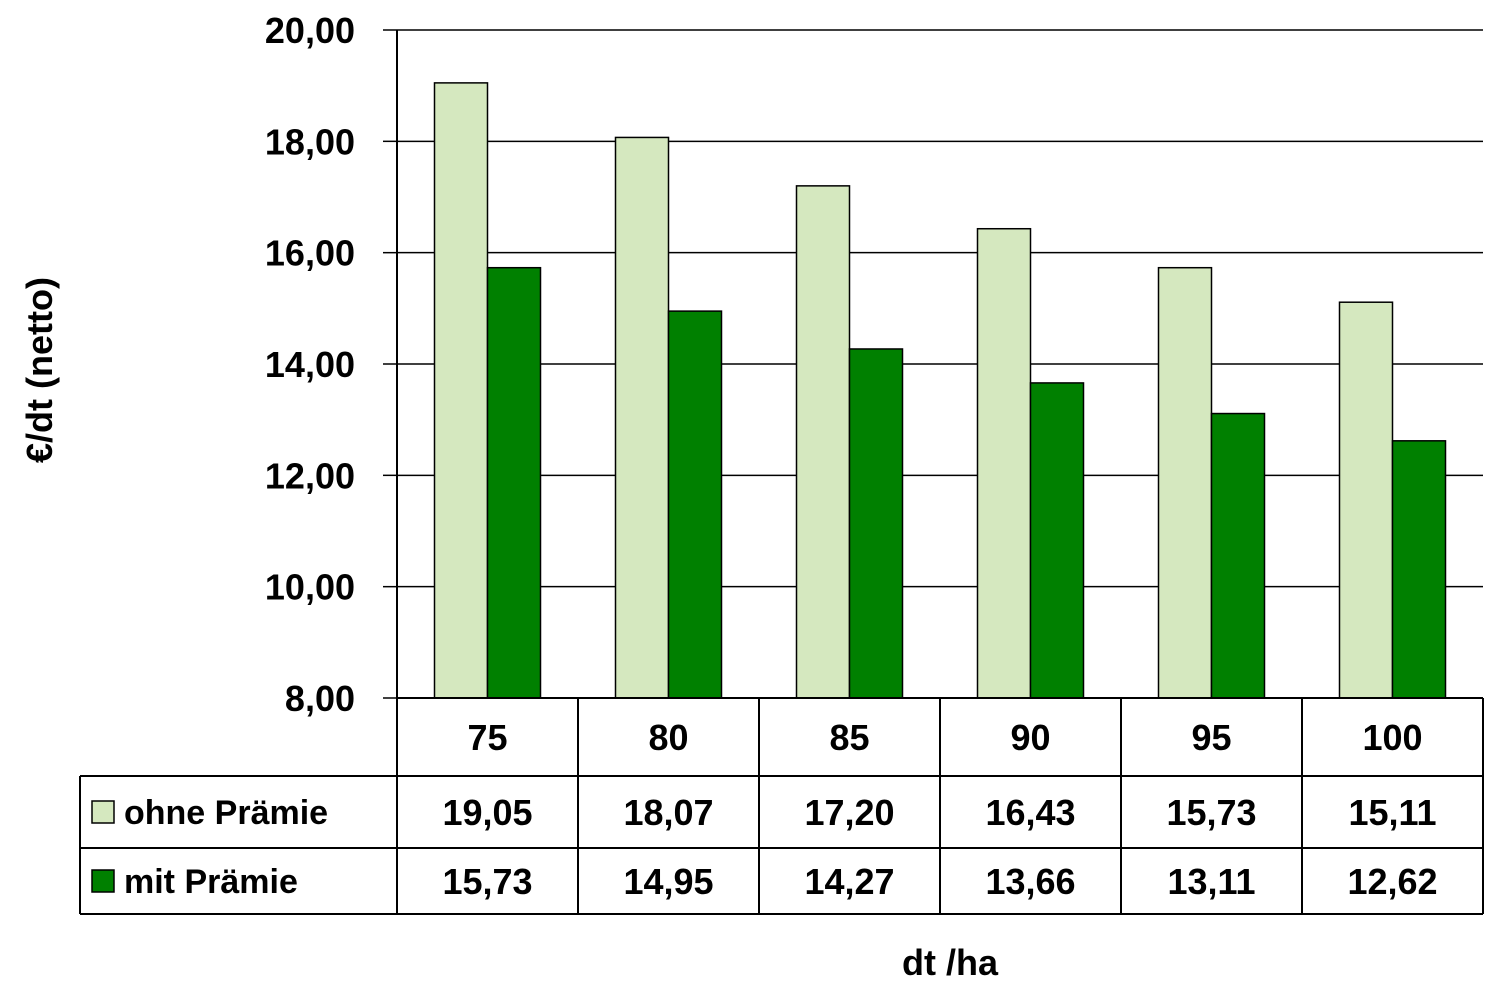 The height and width of the screenshot is (983, 1485). Describe the element at coordinates (849, 737) in the screenshot. I see `x-tick-label: 85` at that location.